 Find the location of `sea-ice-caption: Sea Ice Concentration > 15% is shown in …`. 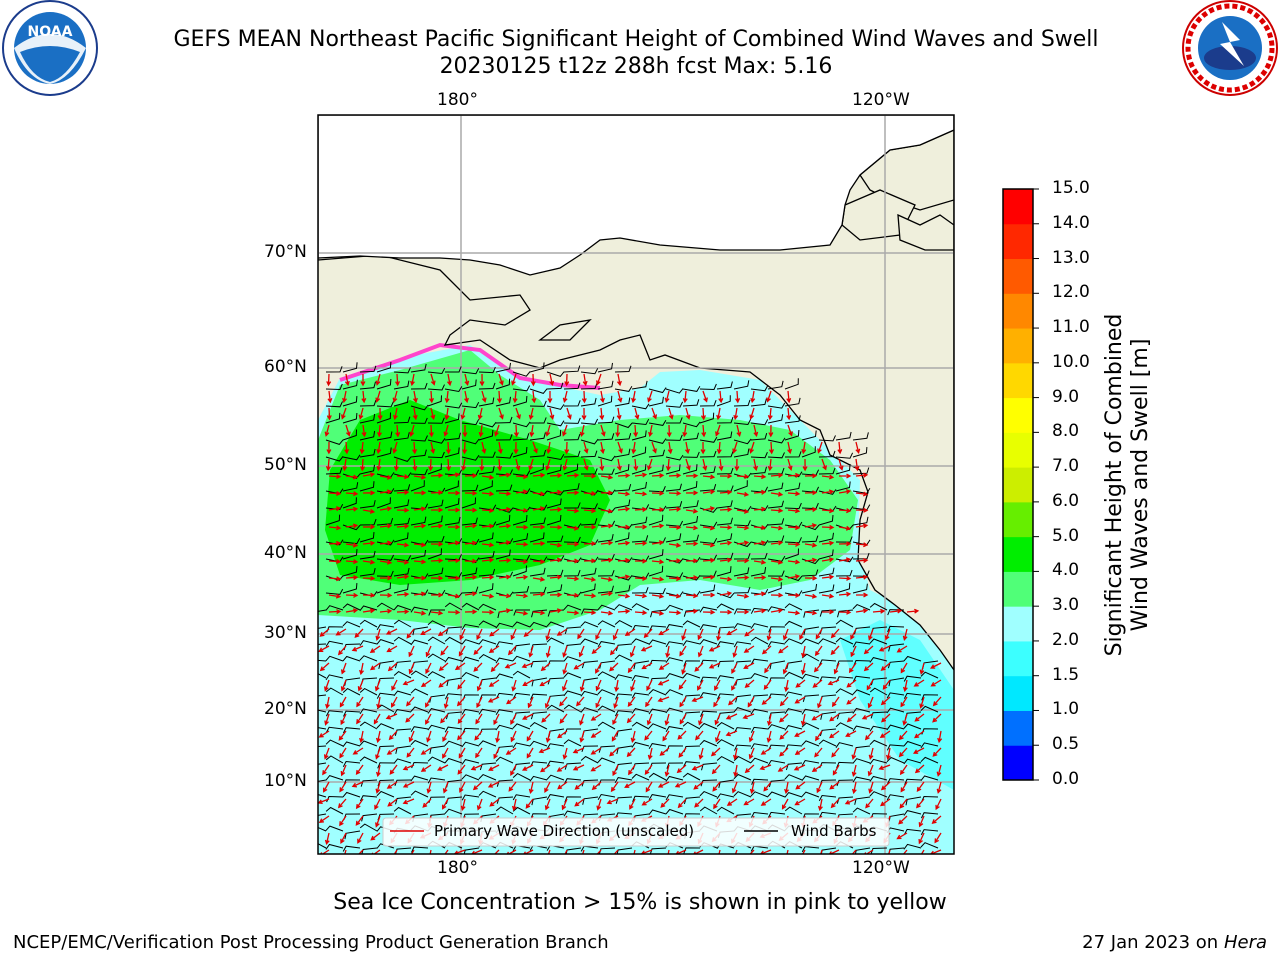

sea-ice-caption: Sea Ice Concentration > 15% is shown in … is located at coordinates (640, 902).